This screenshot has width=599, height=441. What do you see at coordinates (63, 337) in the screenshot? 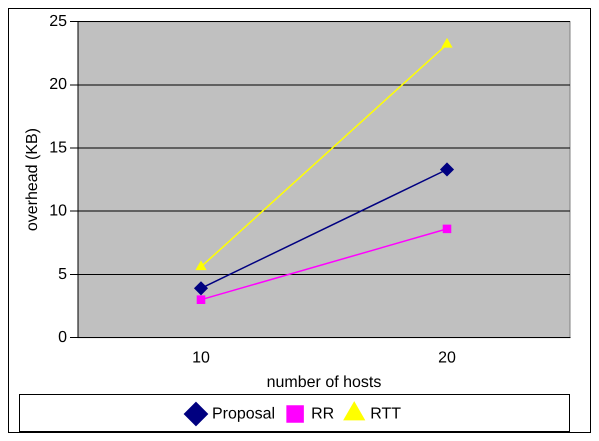
I see `y-tick-label: 0` at bounding box center [63, 337].